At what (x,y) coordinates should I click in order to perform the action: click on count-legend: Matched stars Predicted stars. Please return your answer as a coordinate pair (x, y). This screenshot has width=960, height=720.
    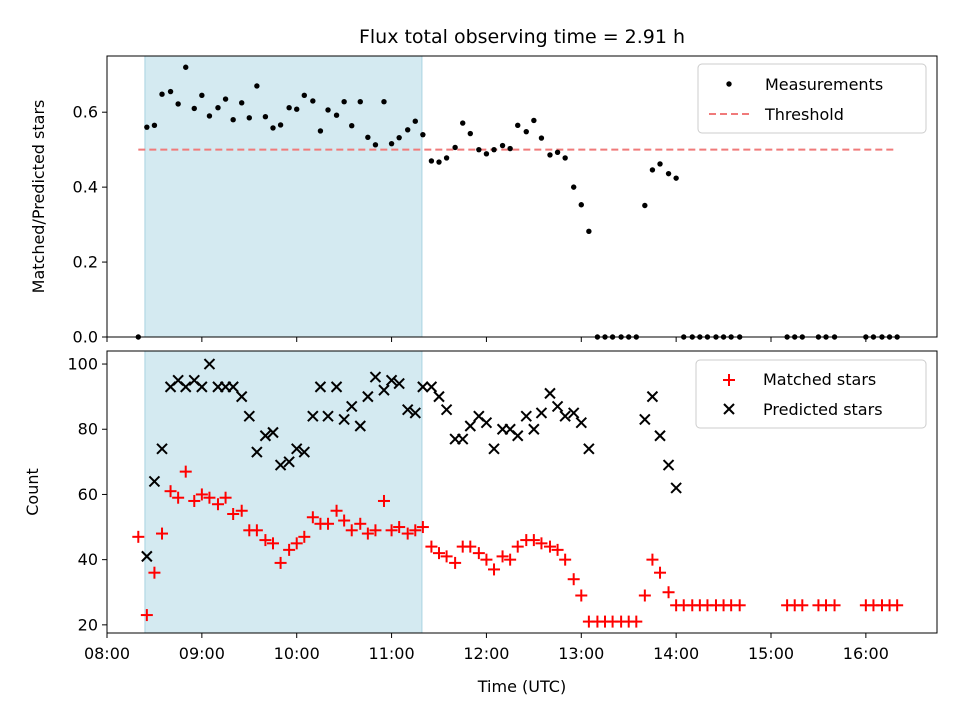
    Looking at the image, I should click on (811, 394).